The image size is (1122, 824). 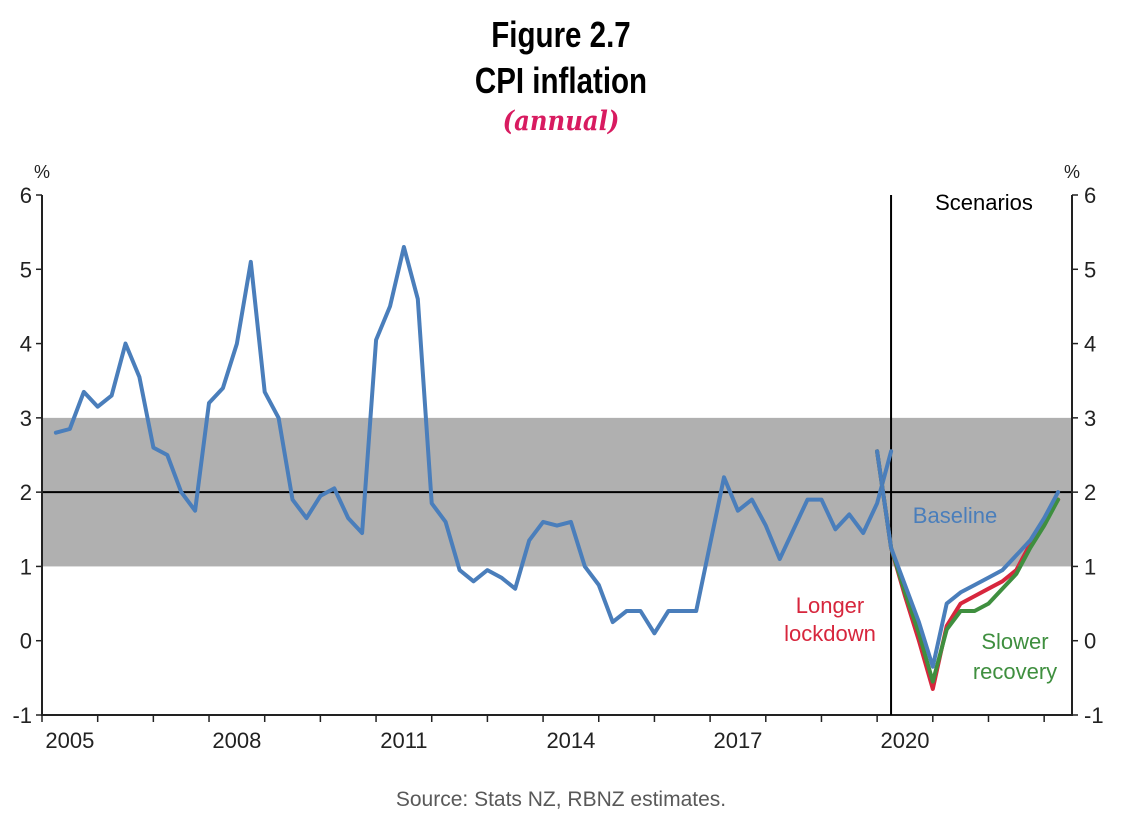 I want to click on y-tick-label-right: 2, so click(x=1090, y=492).